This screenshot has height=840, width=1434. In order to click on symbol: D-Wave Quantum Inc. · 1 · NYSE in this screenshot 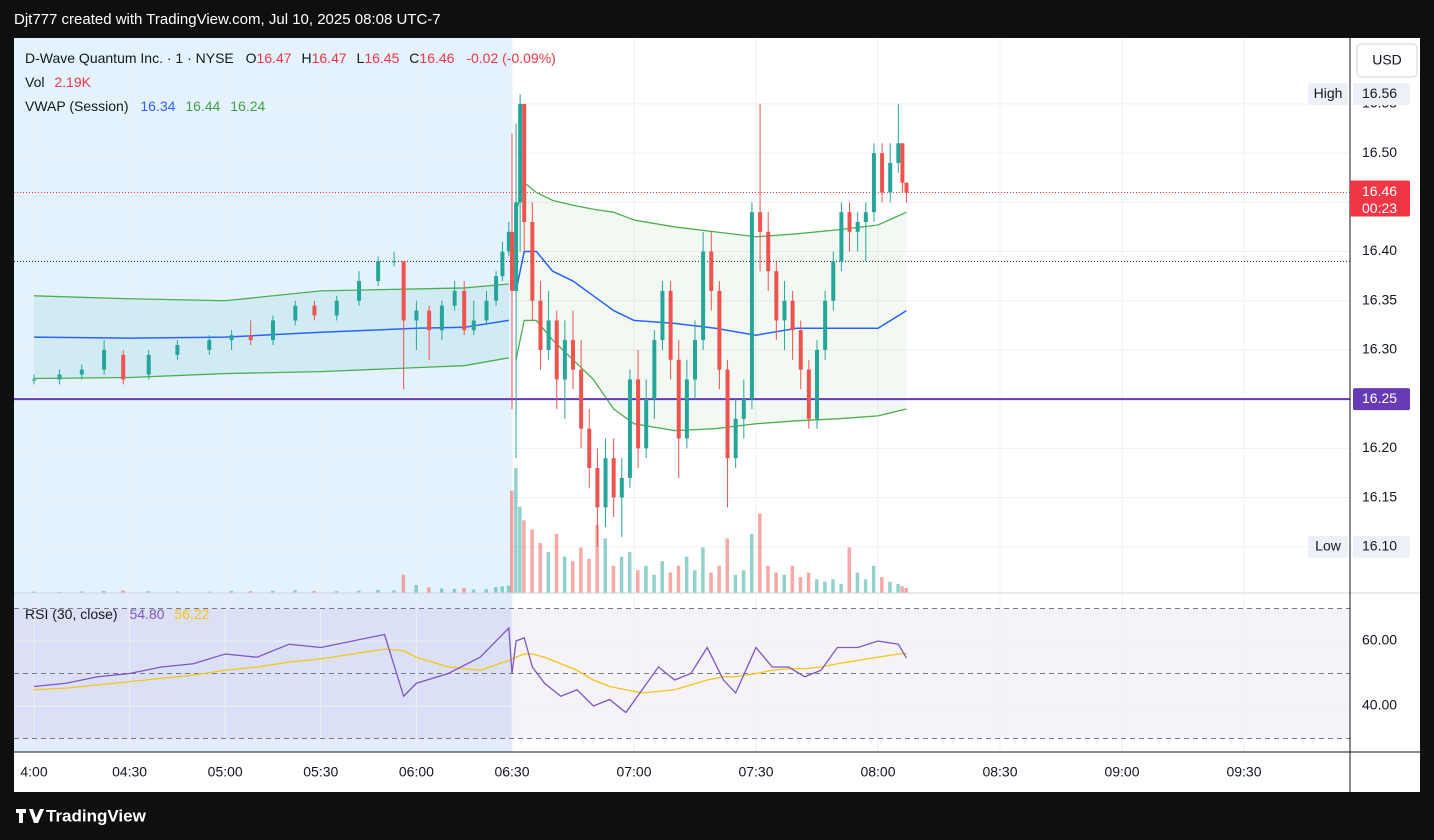, I will do `click(129, 58)`.